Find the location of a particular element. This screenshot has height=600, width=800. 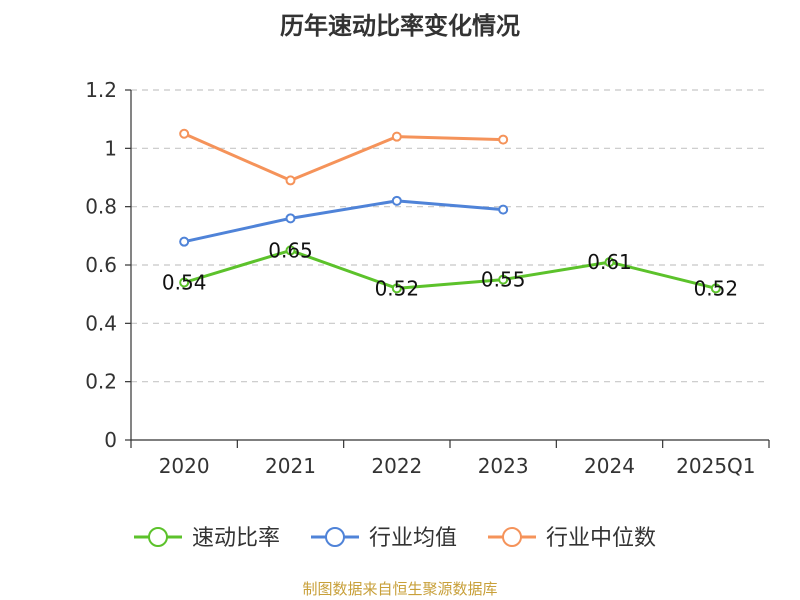

data-label: 0.65 is located at coordinates (290, 250).